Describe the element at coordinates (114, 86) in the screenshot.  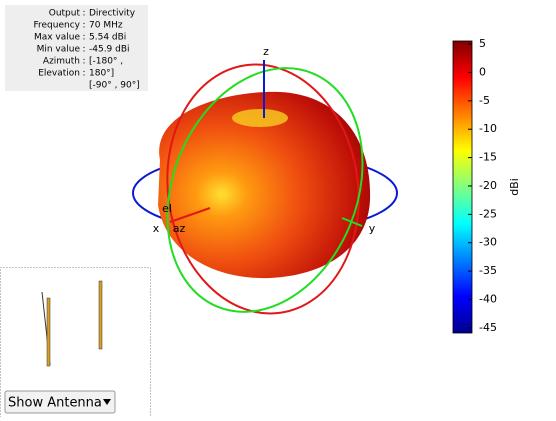
I see `info-value: [-90° , 90°]` at that location.